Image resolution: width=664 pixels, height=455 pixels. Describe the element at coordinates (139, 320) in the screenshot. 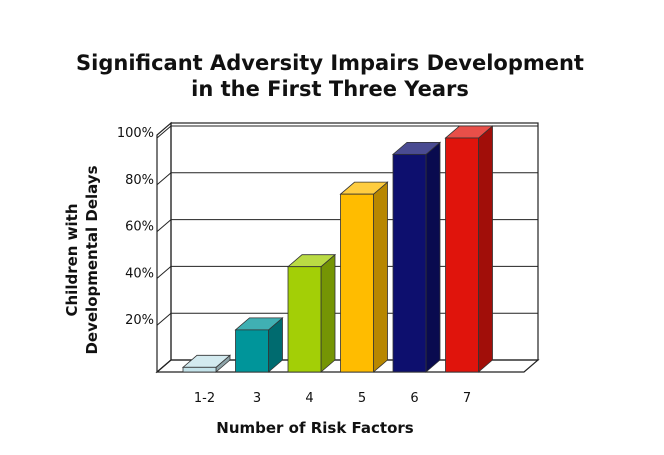

I see `y-tick-label: 20%` at that location.